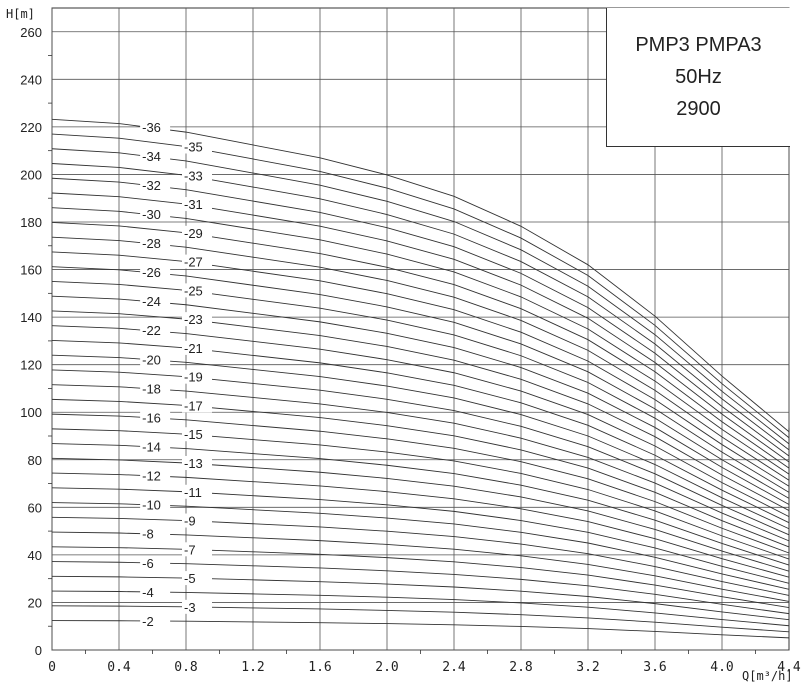 Image resolution: width=803 pixels, height=692 pixels. What do you see at coordinates (193, 175) in the screenshot?
I see `curve-label: -33` at bounding box center [193, 175].